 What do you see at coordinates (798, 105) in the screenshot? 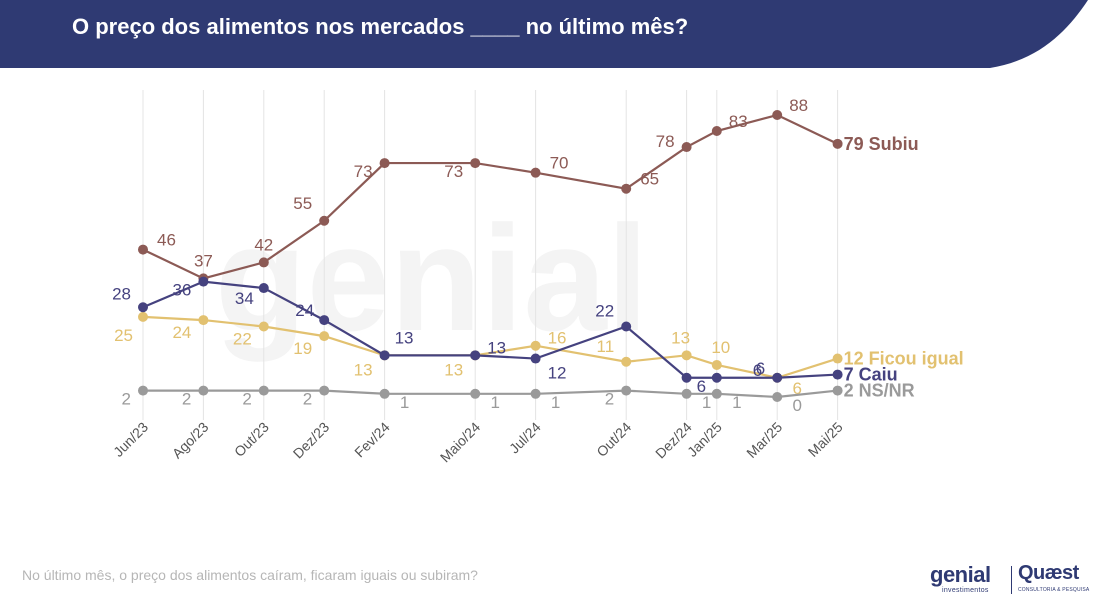
I see `data-label: 88` at bounding box center [798, 105].